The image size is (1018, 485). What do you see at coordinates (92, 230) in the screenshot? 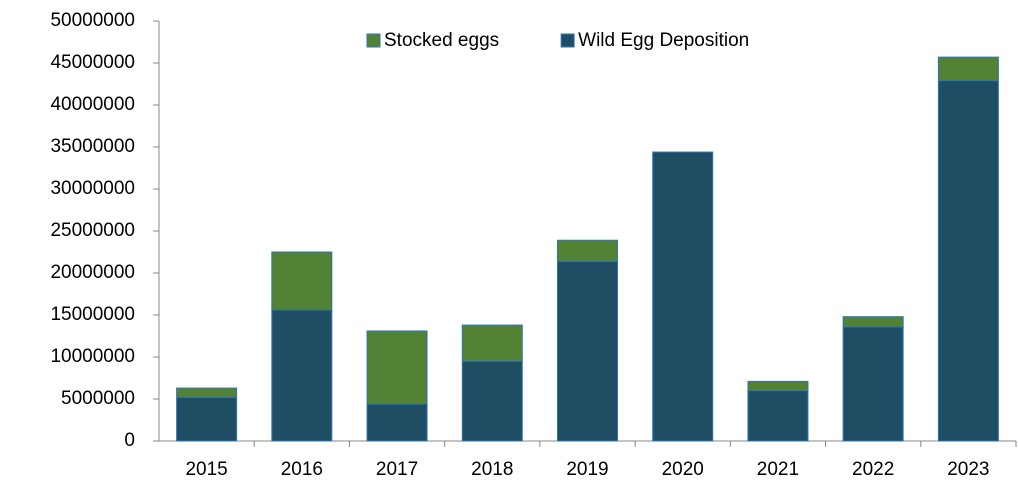
I see `y-tick-label: 25000000` at bounding box center [92, 230].